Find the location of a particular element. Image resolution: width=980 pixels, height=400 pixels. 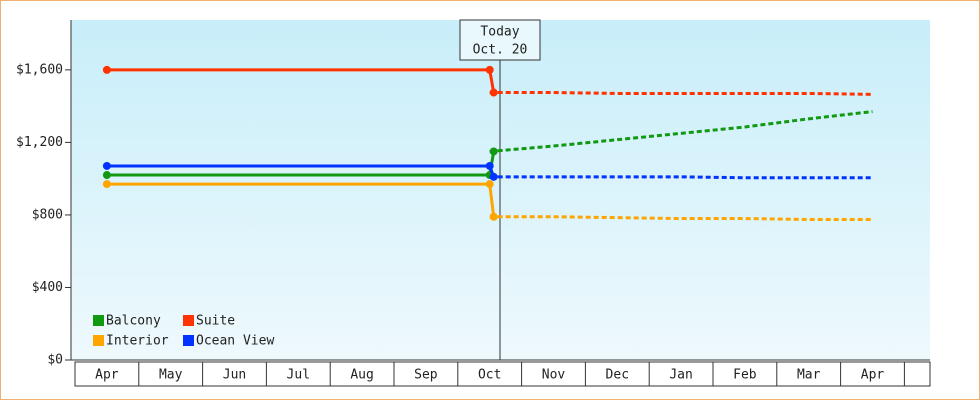

x-tick-label: Jan is located at coordinates (680, 375).